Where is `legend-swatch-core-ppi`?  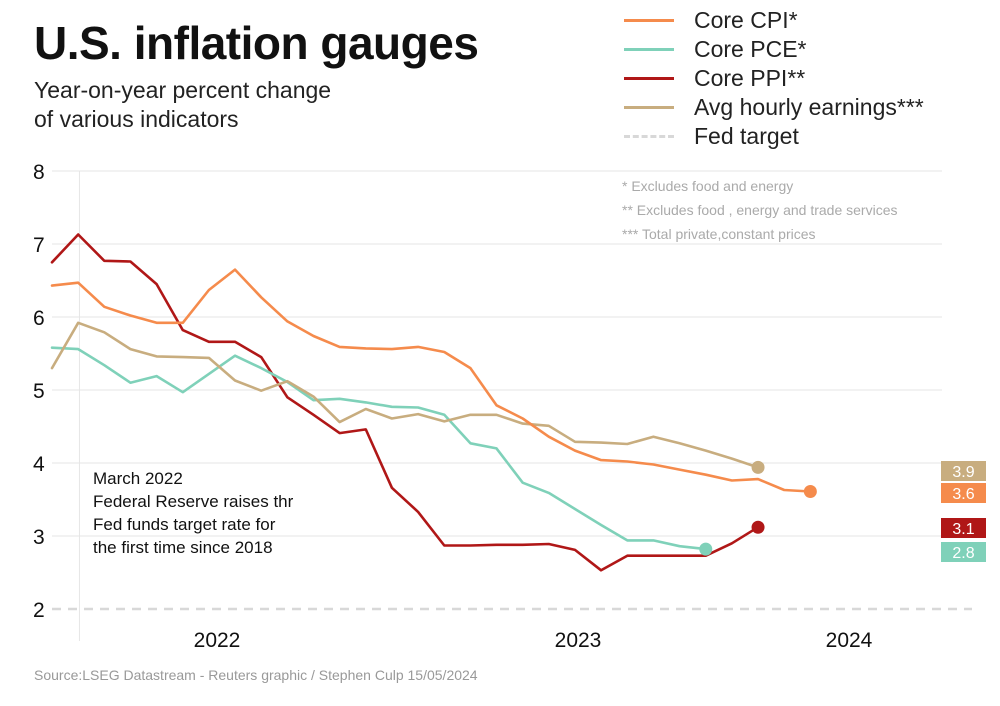
legend-swatch-core-ppi is located at coordinates (649, 78).